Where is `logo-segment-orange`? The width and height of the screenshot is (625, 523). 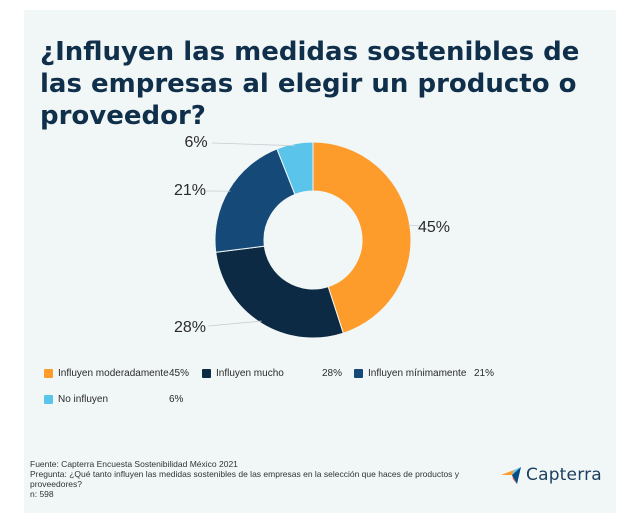 logo-segment-orange is located at coordinates (507, 472).